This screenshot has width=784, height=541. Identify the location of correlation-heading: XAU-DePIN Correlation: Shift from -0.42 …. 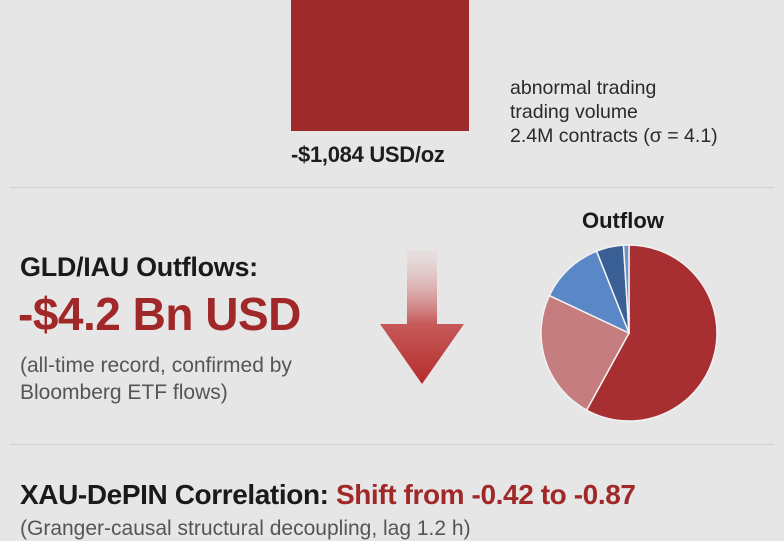
(328, 495).